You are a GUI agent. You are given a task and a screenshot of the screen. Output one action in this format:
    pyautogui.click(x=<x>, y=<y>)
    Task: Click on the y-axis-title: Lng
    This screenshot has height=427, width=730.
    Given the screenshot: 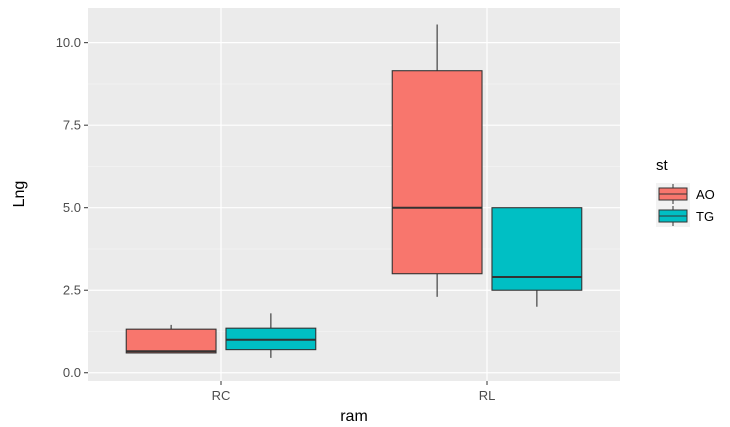 What is the action you would take?
    pyautogui.click(x=19, y=194)
    